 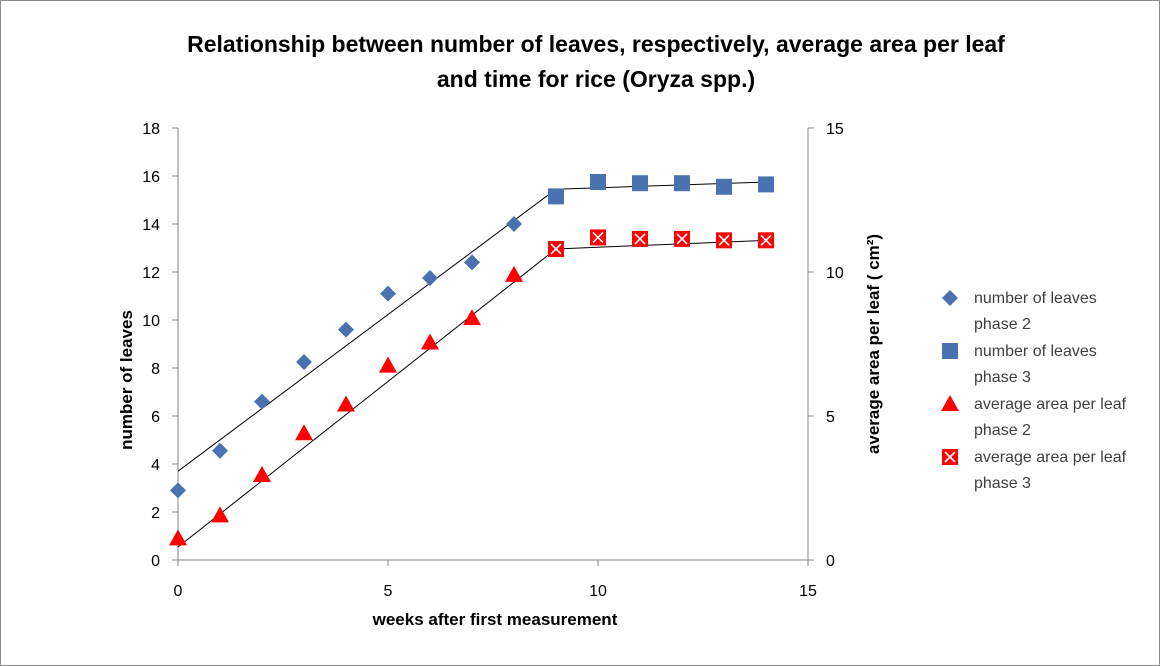 I want to click on y-left-tick-label: 16, so click(x=151, y=177).